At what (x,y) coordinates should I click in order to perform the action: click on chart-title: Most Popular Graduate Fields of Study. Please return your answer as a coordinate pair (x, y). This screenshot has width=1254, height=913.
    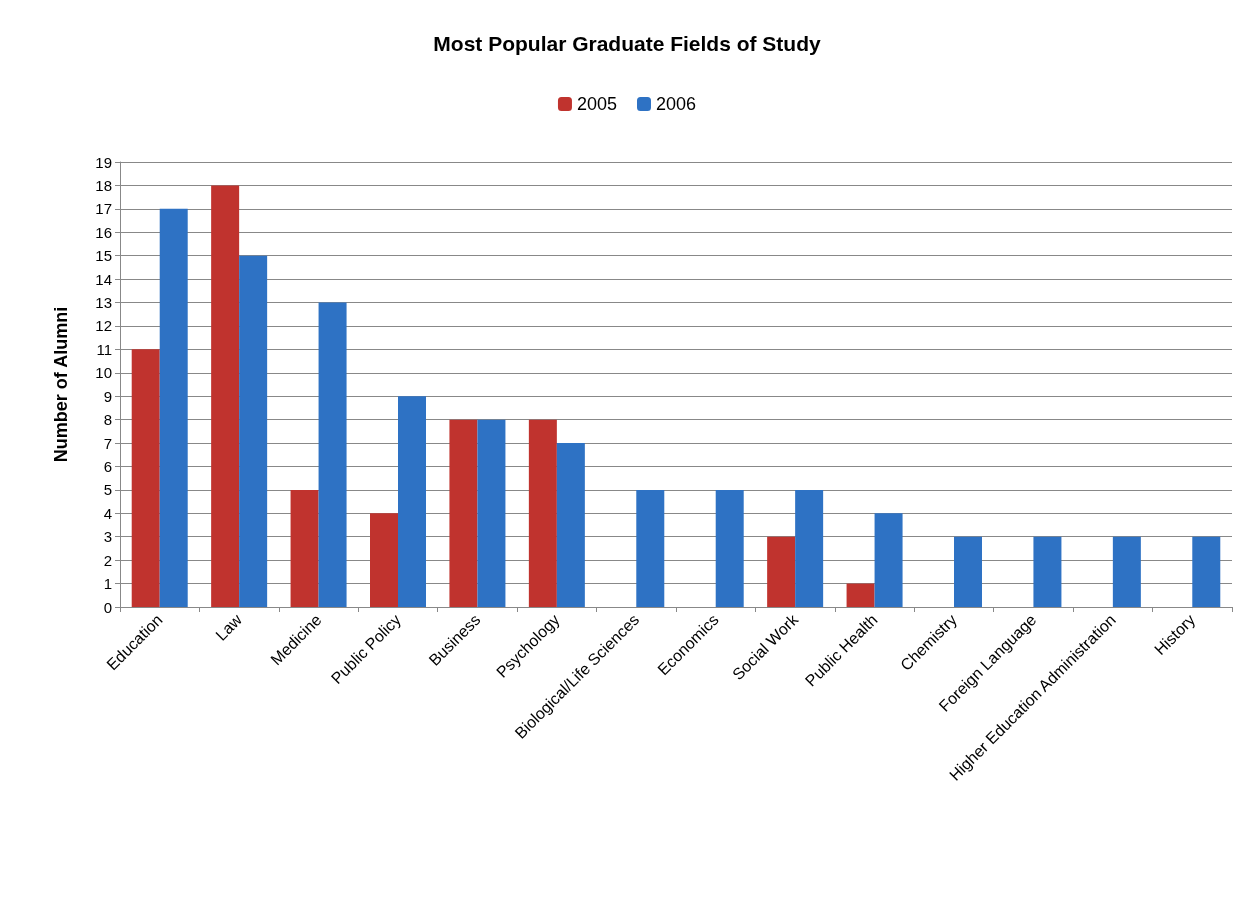
    Looking at the image, I should click on (627, 43).